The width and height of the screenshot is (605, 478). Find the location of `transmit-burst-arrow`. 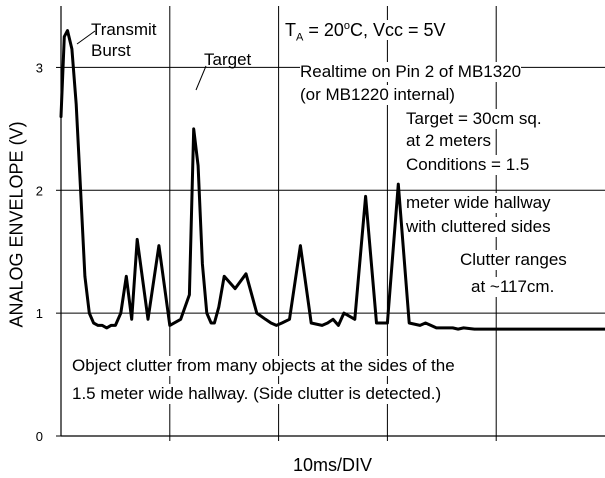

transmit-burst-arrow is located at coordinates (86, 37).